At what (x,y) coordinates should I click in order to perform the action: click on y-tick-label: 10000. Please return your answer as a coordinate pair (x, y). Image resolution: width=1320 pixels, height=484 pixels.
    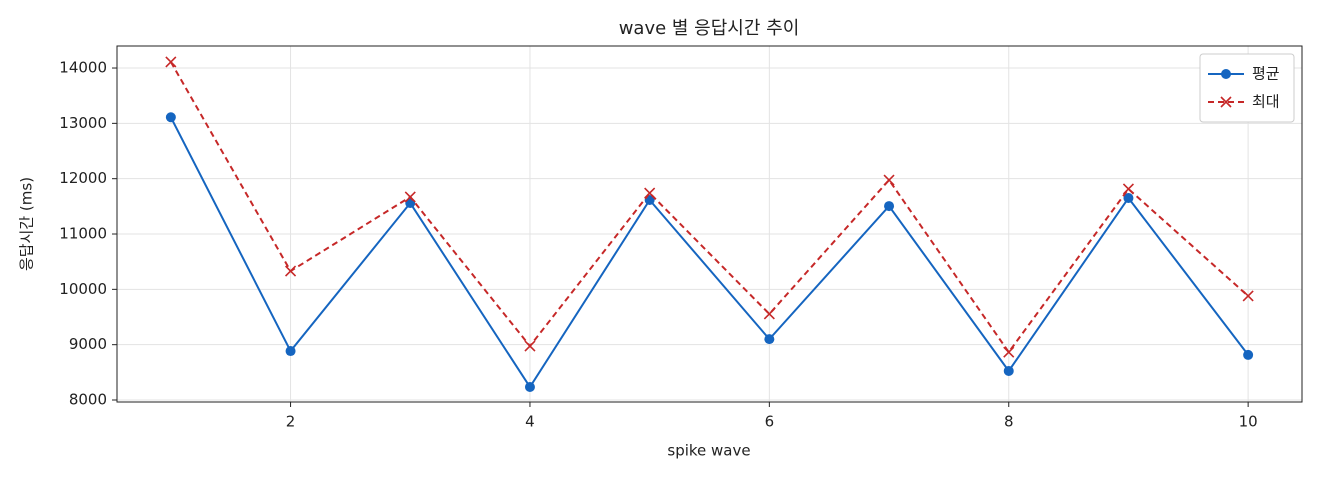
    Looking at the image, I should click on (83, 289).